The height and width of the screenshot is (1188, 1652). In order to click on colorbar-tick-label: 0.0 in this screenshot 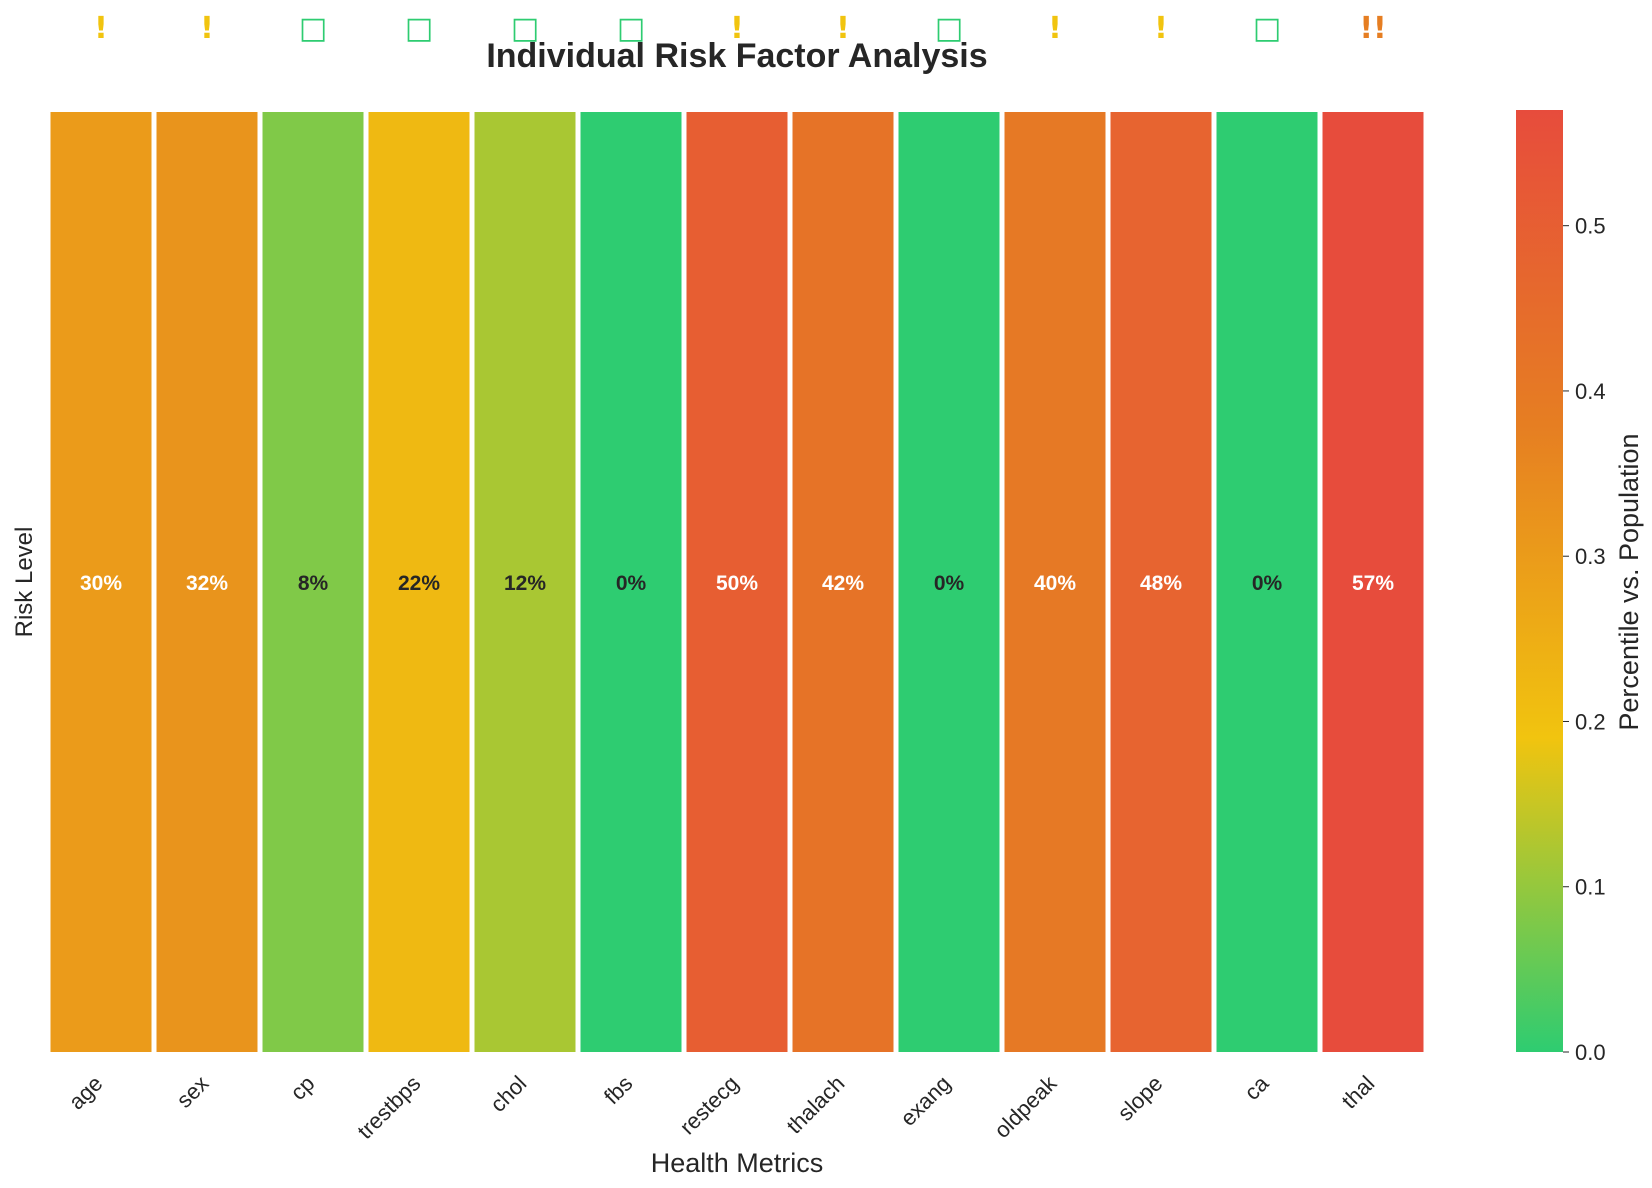, I will do `click(1590, 1052)`.